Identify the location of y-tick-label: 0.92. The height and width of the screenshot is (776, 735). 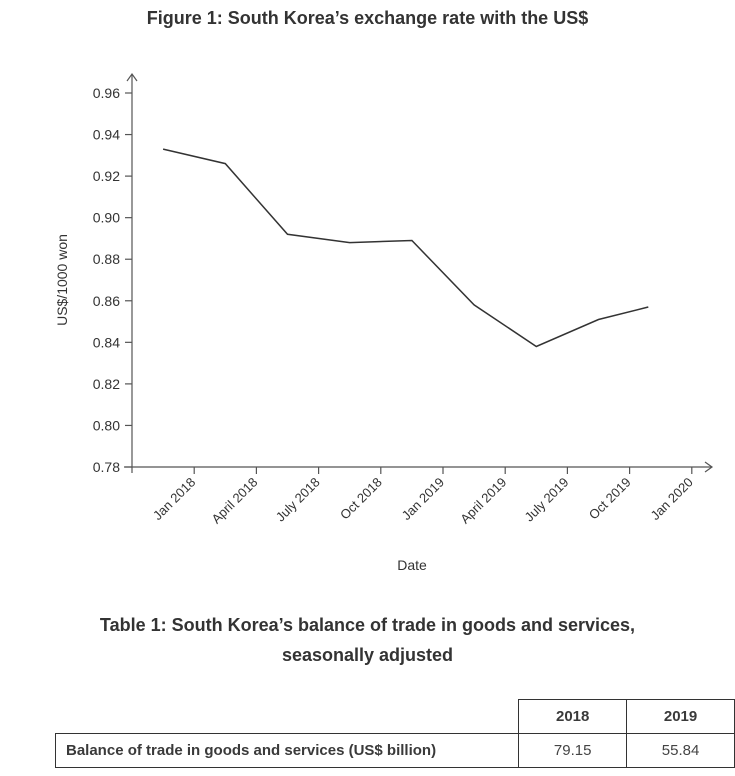
(106, 176).